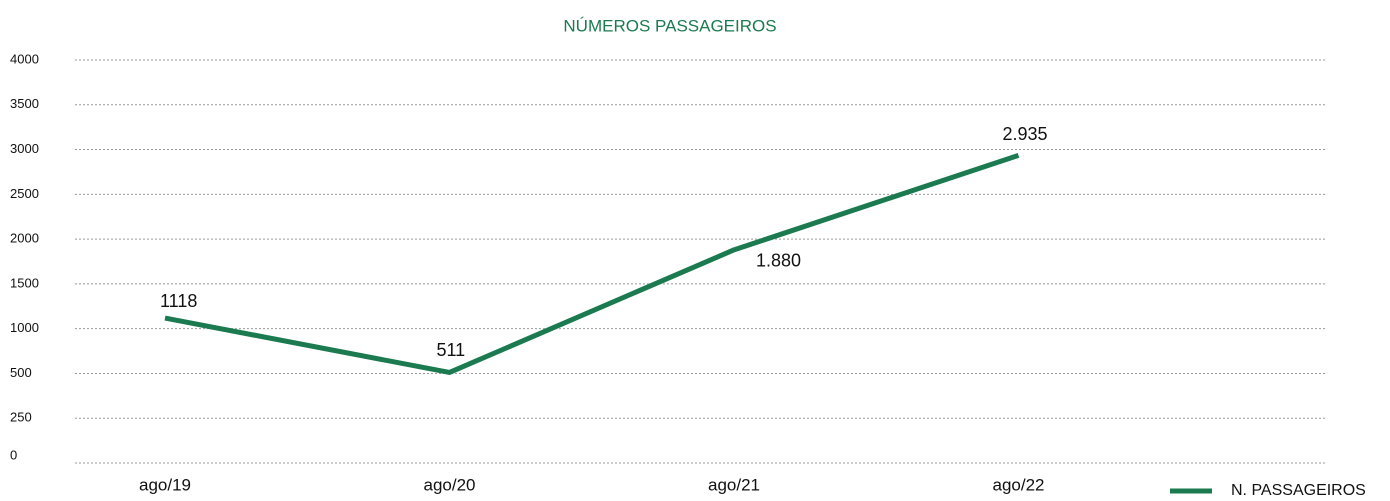  I want to click on x-tick-label: ago/21, so click(734, 484).